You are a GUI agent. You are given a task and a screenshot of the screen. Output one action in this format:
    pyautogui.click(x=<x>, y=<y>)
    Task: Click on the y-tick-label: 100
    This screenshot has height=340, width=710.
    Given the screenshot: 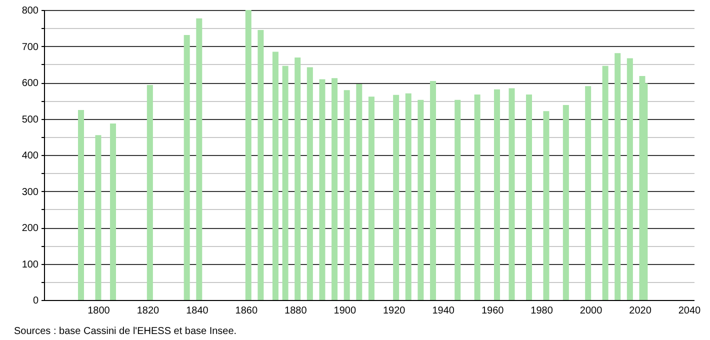 What is the action you would take?
    pyautogui.click(x=30, y=264)
    